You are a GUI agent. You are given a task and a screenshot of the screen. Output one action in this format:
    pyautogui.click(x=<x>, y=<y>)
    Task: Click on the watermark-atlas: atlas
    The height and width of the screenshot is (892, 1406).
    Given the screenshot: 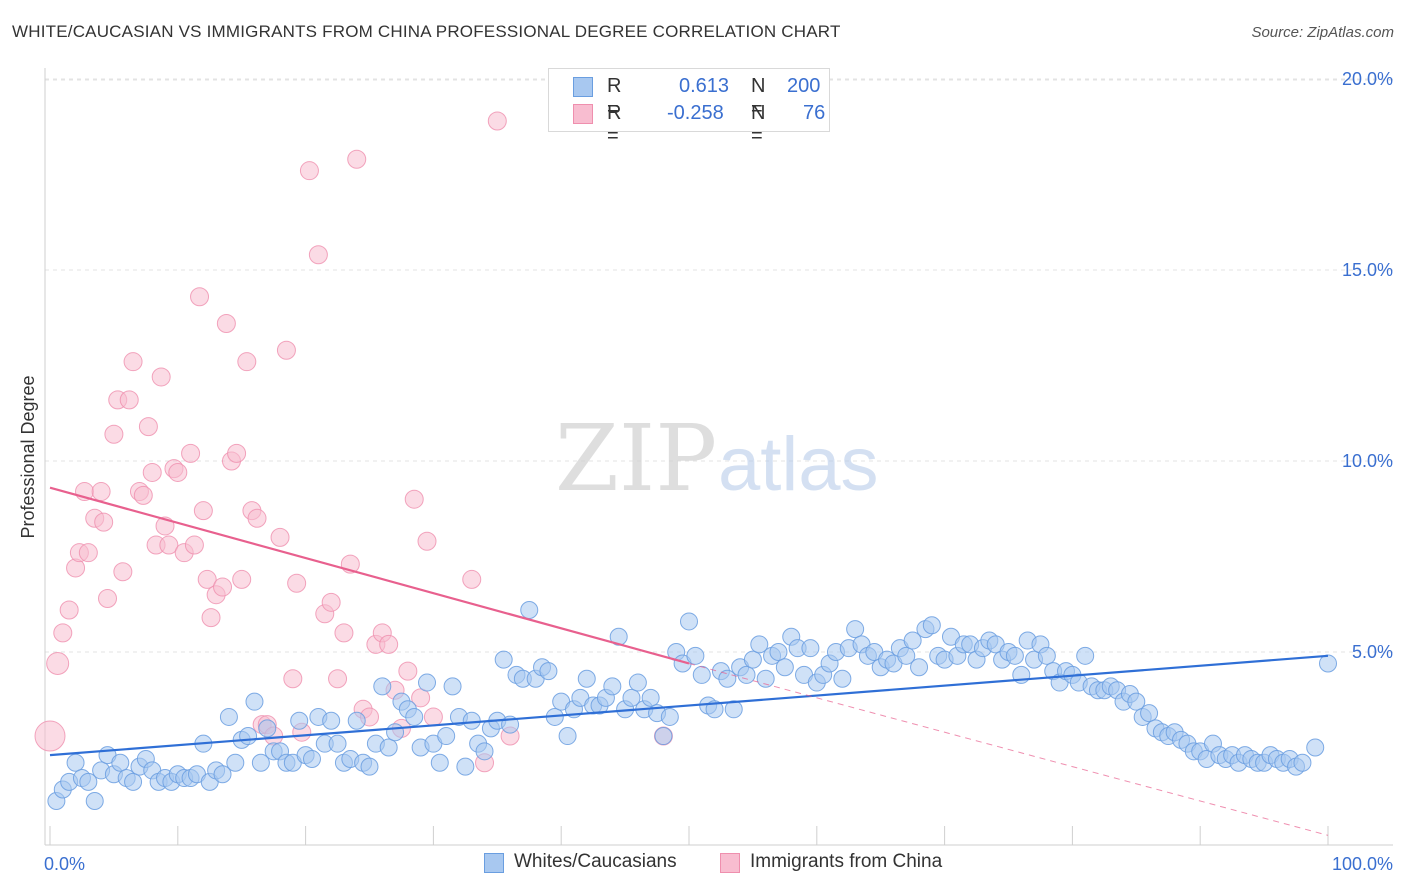 What is the action you would take?
    pyautogui.click(x=798, y=464)
    